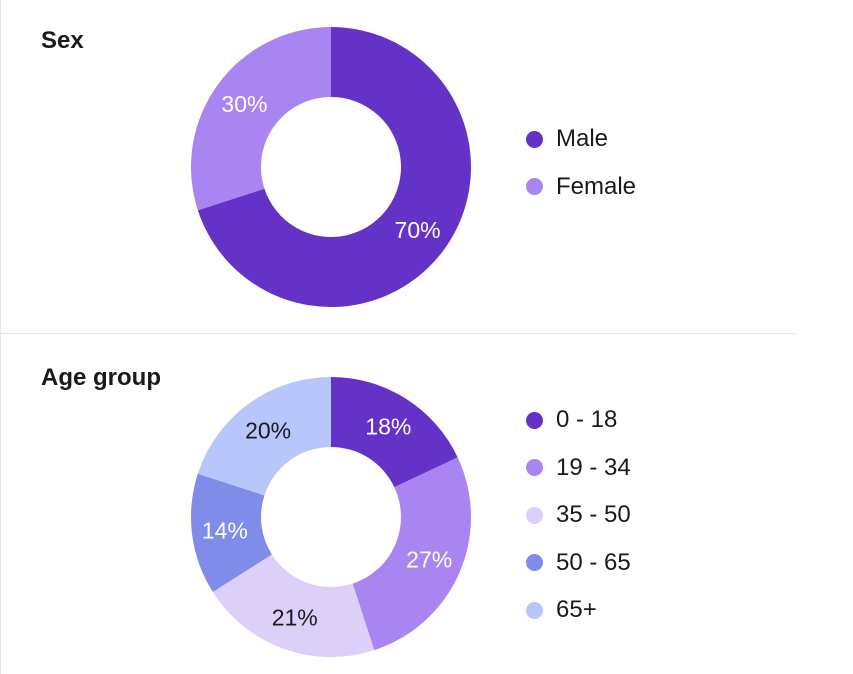 The width and height of the screenshot is (853, 674). What do you see at coordinates (398, 333) in the screenshot?
I see `section-divider` at bounding box center [398, 333].